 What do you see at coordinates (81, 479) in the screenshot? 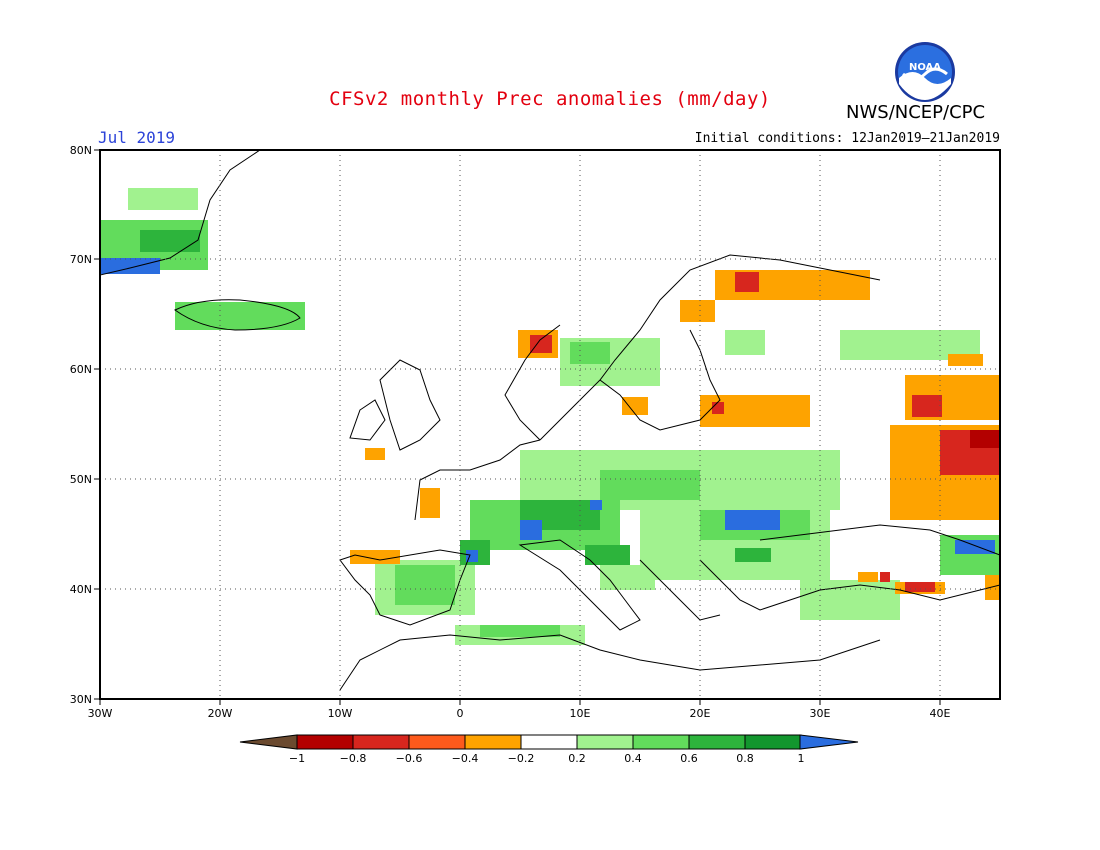
I see `lat-tick-label: 50N` at bounding box center [81, 479].